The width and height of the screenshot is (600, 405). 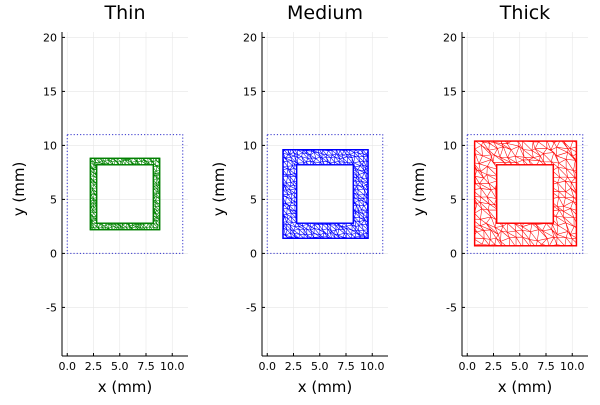 I want to click on mesh-edges, so click(x=125, y=194).